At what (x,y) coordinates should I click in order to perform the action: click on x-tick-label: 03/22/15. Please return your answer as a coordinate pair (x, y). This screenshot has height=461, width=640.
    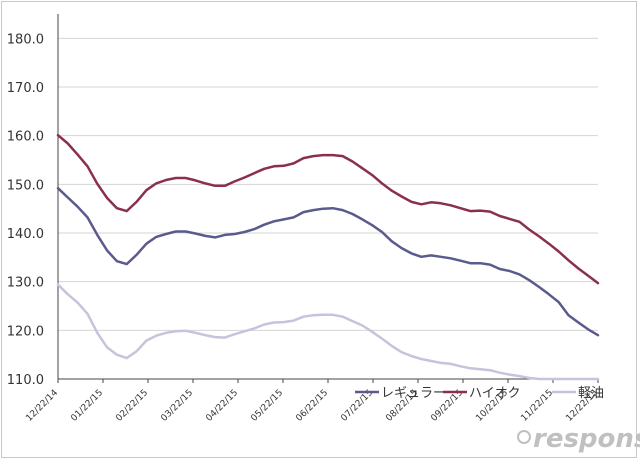
    Looking at the image, I should click on (177, 406).